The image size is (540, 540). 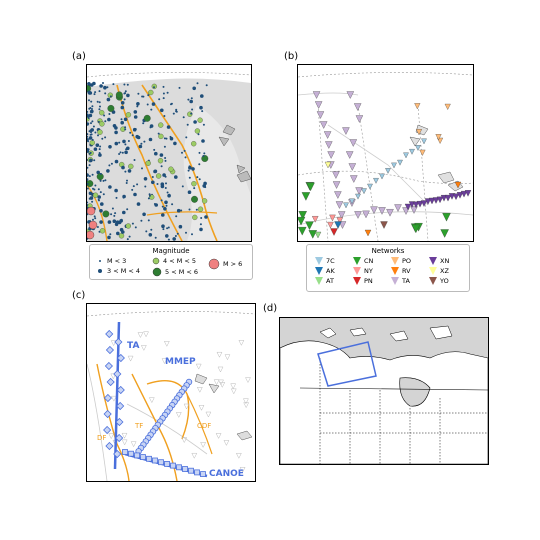 I want to click on network-legend-item: CN, so click(x=363, y=261).